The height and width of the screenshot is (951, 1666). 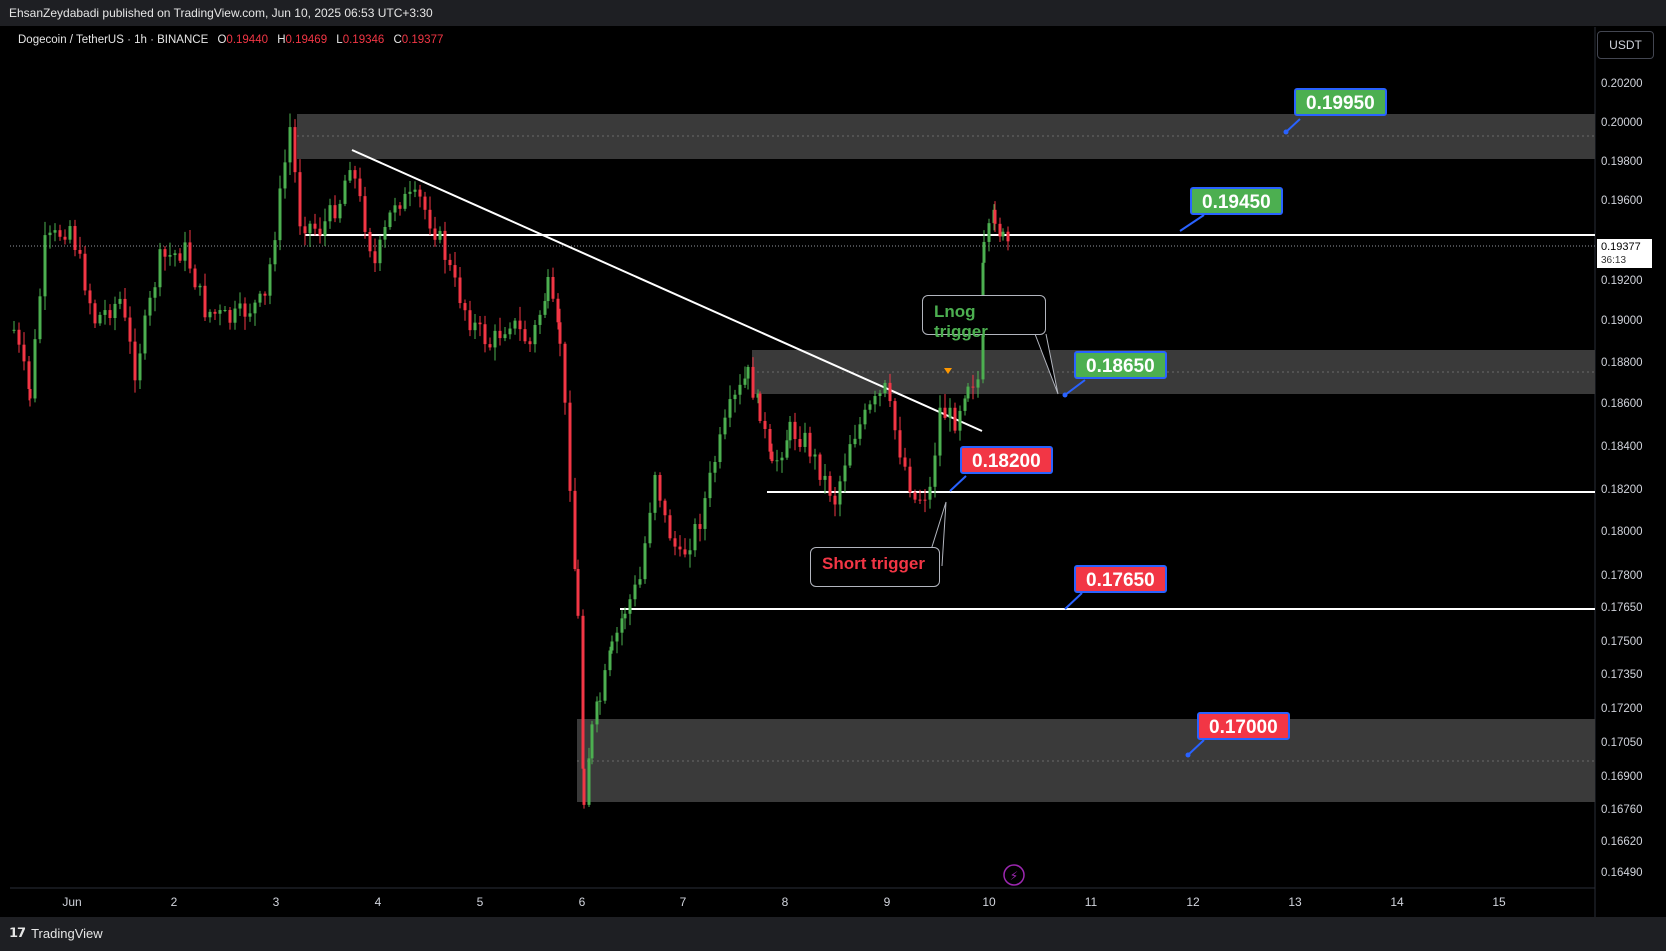 I want to click on x-tick: 14, so click(x=1397, y=902).